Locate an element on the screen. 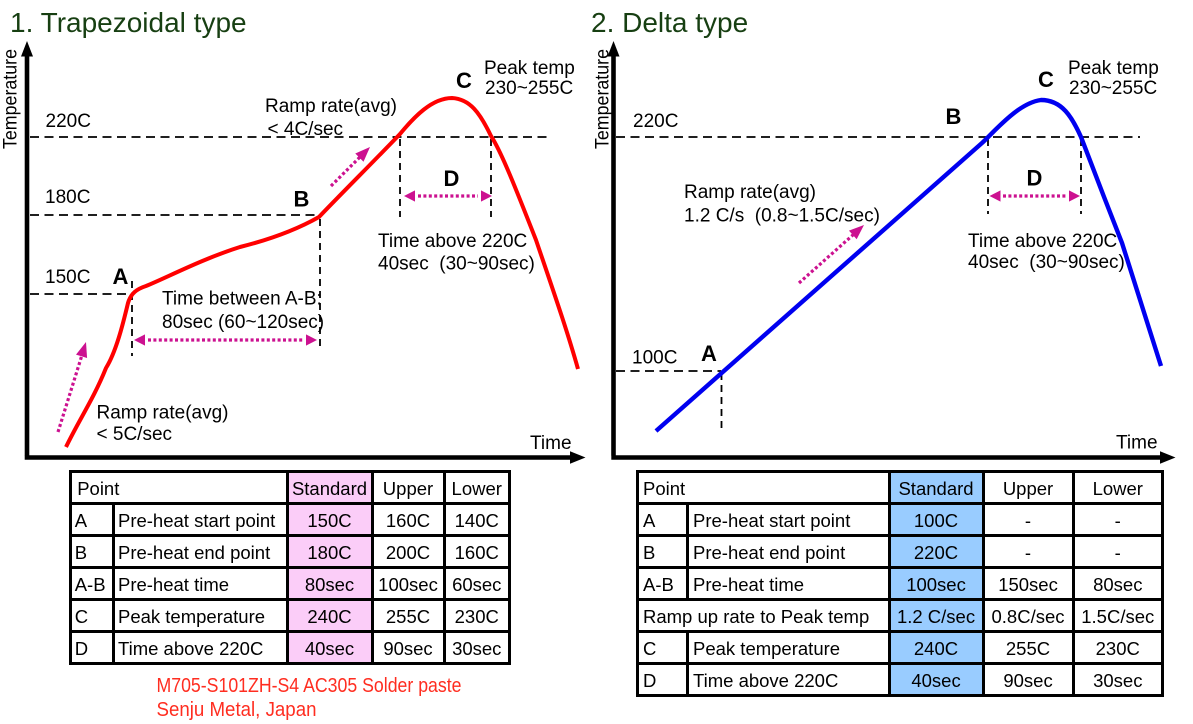  svg-text: 1. Trapezoidal type is located at coordinates (128, 22).